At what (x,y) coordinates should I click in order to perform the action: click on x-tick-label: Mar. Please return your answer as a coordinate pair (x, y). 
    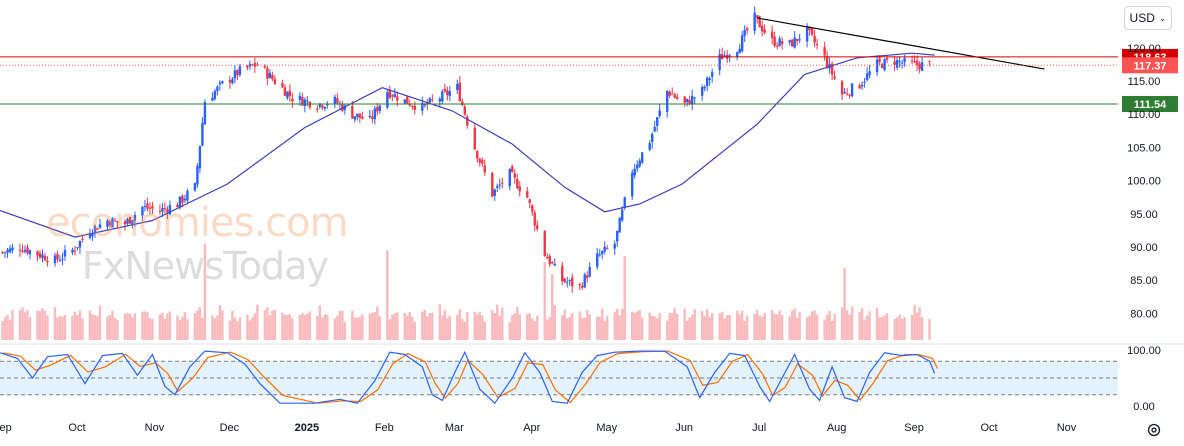
    Looking at the image, I should click on (454, 428).